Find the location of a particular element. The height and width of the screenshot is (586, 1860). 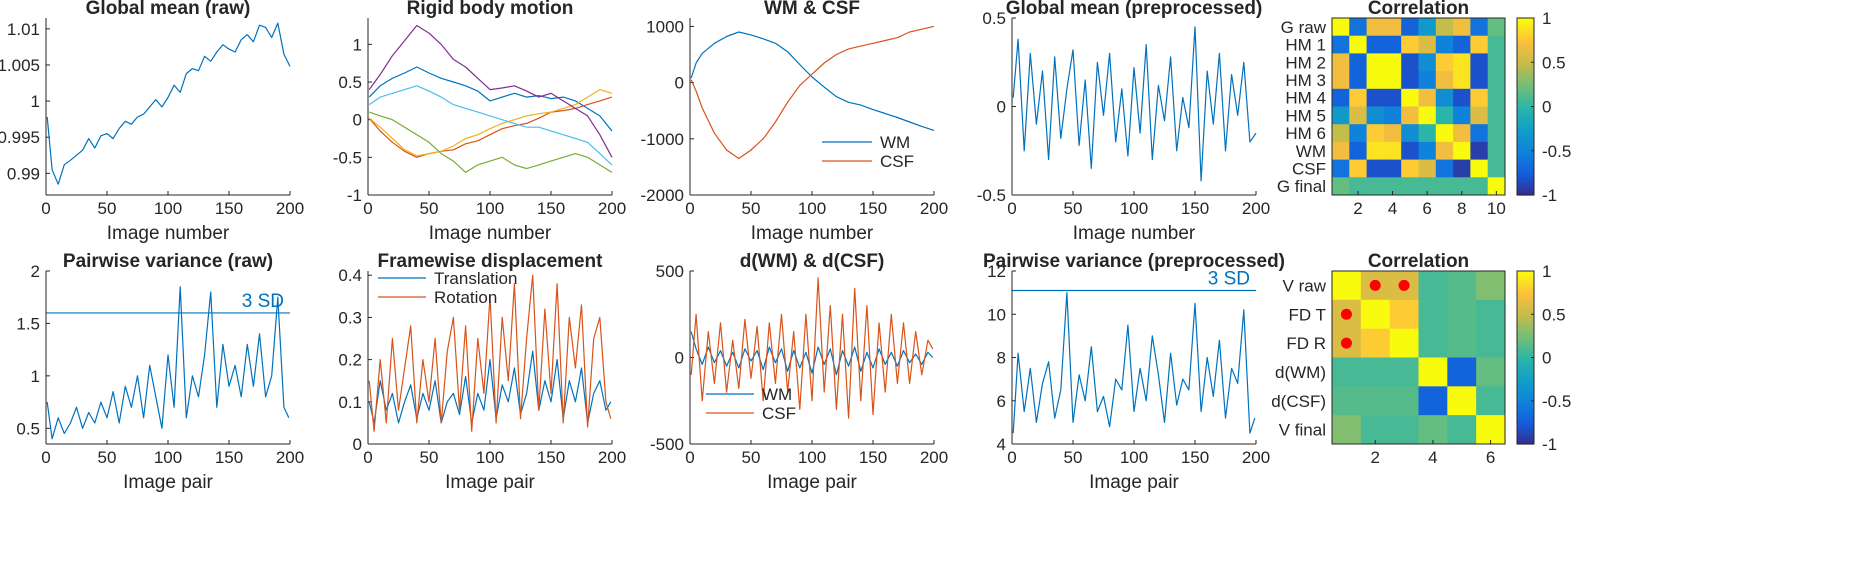

y-tick-label: 0.2 is located at coordinates (350, 360).